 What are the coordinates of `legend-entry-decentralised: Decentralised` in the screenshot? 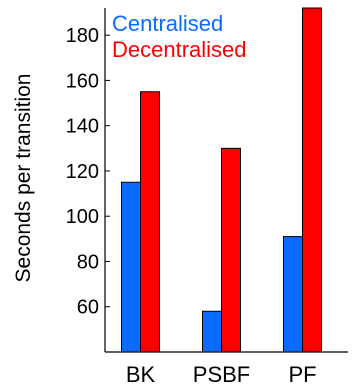 It's located at (179, 49).